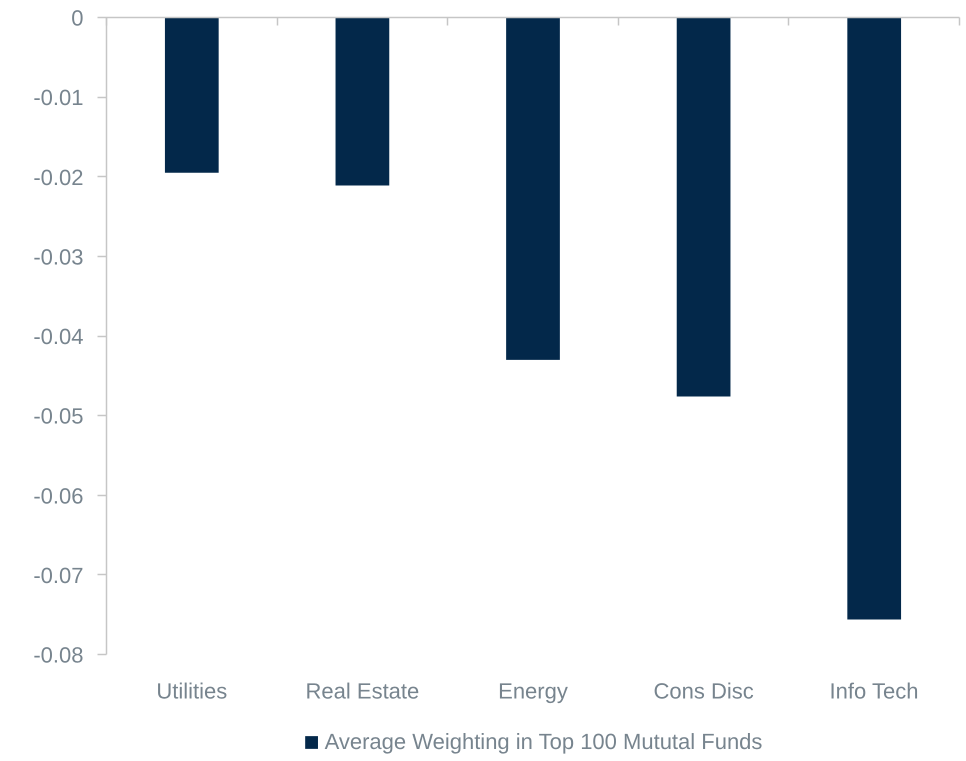 The image size is (966, 761). I want to click on x-tick-label: Energy, so click(533, 691).